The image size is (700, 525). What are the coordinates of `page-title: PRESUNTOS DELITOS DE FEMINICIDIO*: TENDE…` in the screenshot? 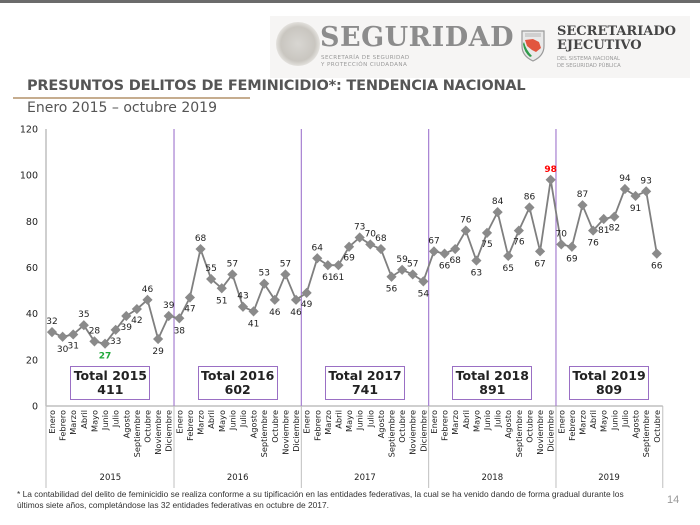 It's located at (276, 86).